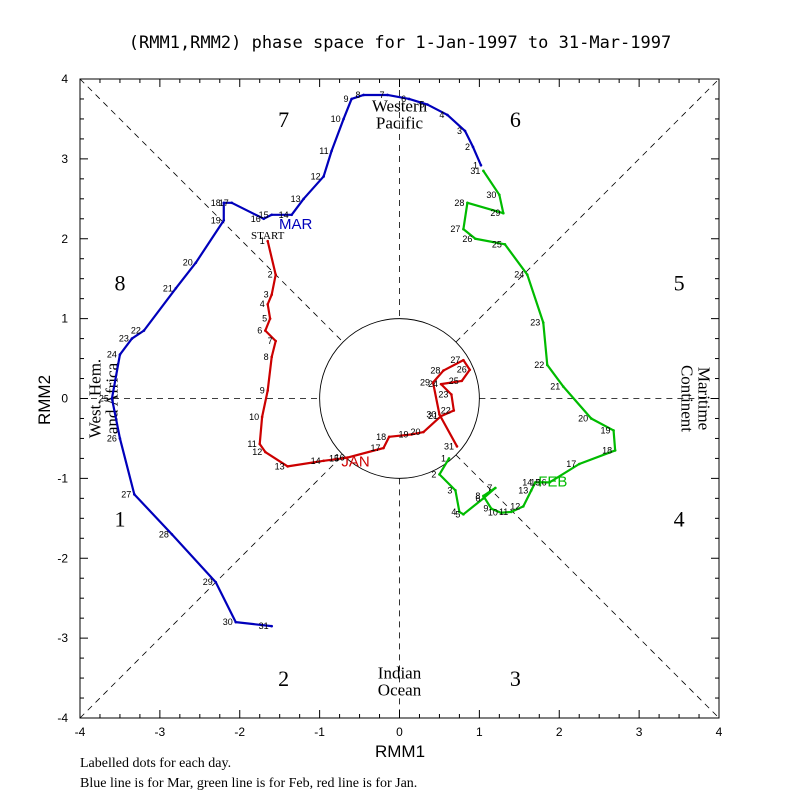 The image size is (800, 800). What do you see at coordinates (239, 732) in the screenshot?
I see `x-tick-label: -2` at bounding box center [239, 732].